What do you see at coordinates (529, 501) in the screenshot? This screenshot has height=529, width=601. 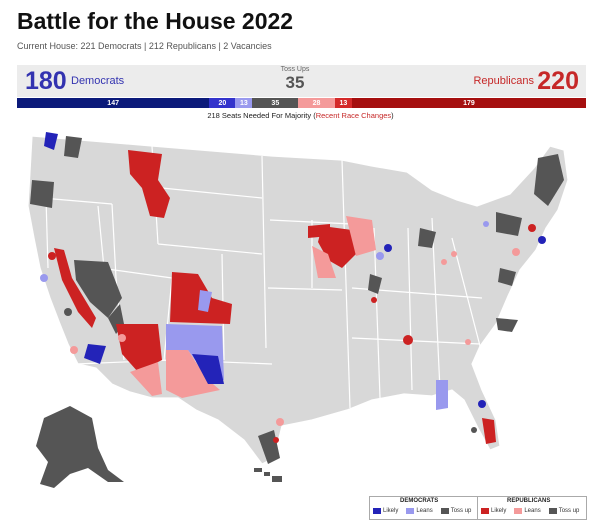 I see `legend-rep-header: REPUBLICANS` at bounding box center [529, 501].